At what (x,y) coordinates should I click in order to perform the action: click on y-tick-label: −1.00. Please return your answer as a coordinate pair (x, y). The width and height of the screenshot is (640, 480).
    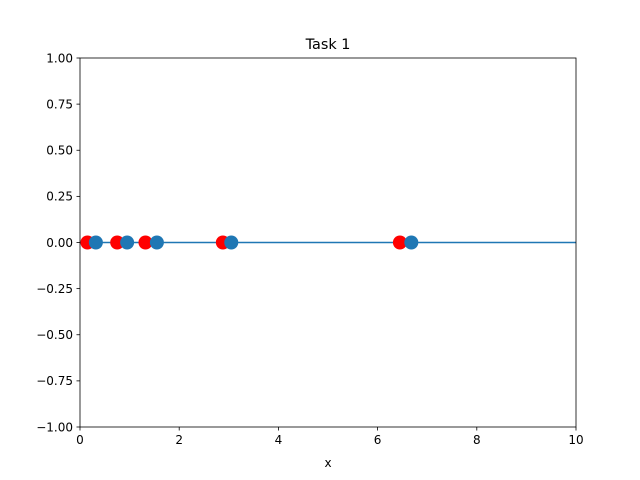
    Looking at the image, I should click on (54, 427).